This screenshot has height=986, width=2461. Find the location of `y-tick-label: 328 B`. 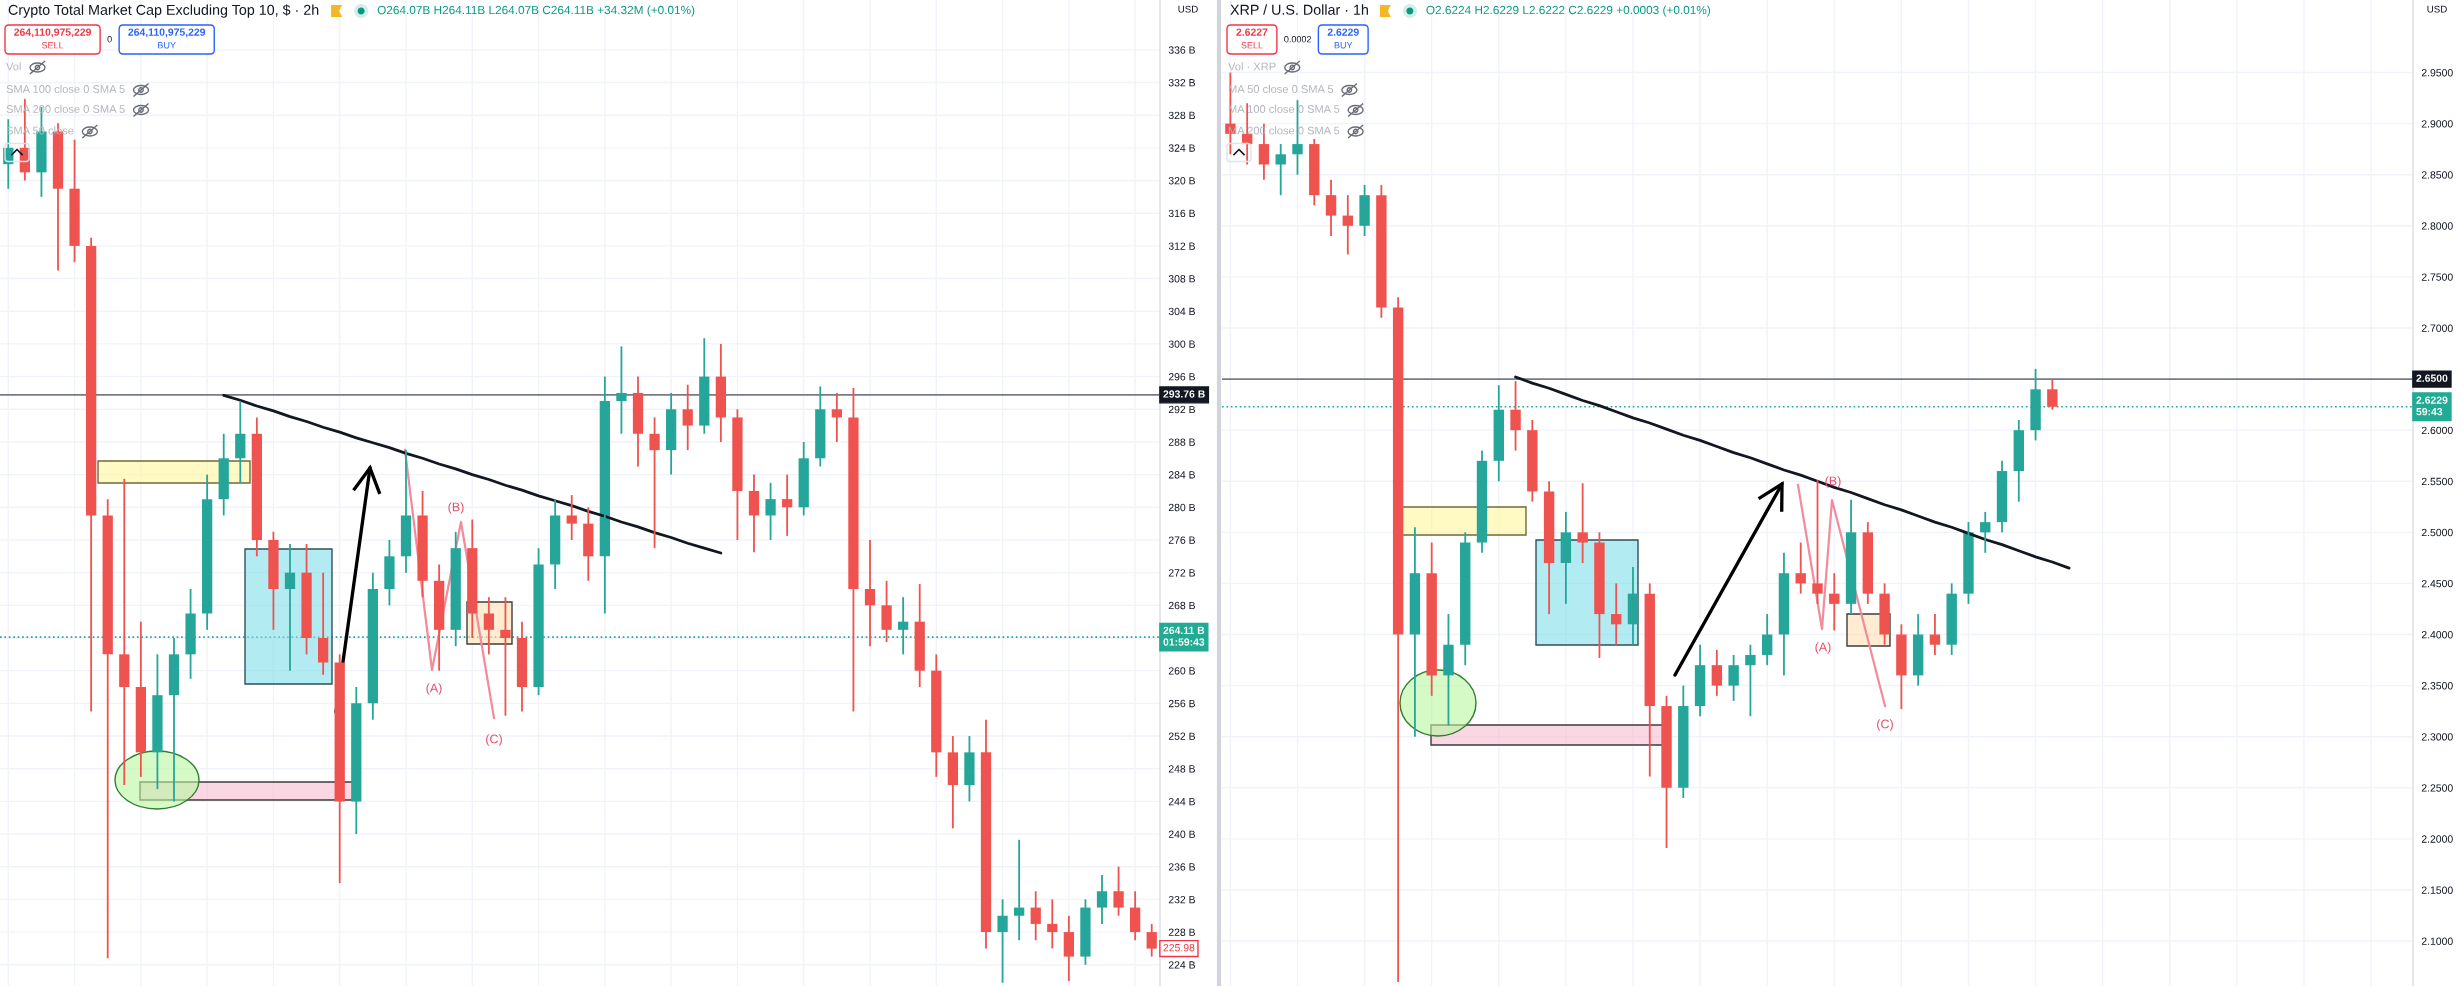

y-tick-label: 328 B is located at coordinates (1182, 115).